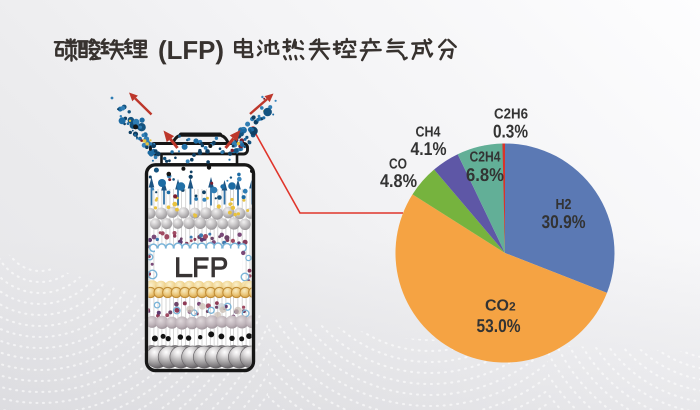  Describe the element at coordinates (500, 306) in the screenshot. I see `svg-text: CO2` at that location.